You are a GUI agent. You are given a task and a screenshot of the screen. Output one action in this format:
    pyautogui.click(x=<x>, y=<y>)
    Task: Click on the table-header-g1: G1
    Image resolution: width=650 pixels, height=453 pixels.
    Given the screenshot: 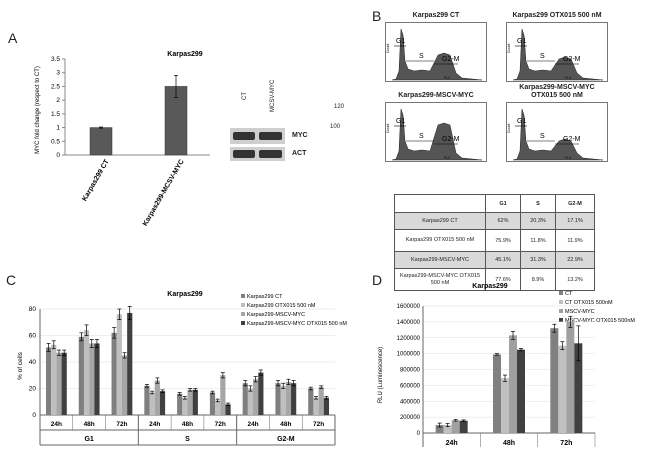 What is the action you would take?
    pyautogui.click(x=503, y=203)
    